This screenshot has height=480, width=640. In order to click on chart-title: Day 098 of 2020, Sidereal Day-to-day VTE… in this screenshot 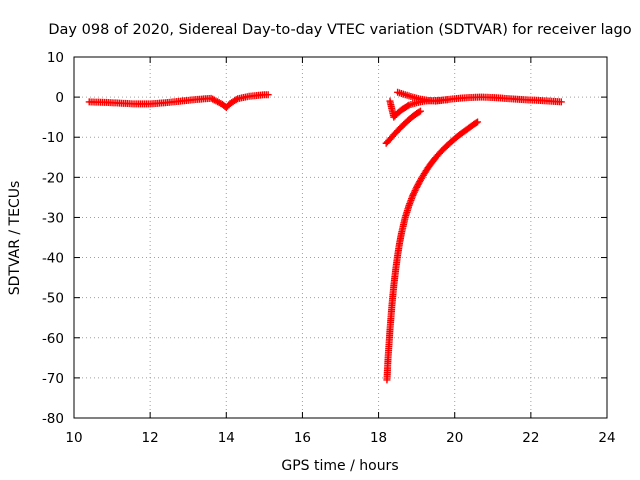, I will do `click(339, 30)`.